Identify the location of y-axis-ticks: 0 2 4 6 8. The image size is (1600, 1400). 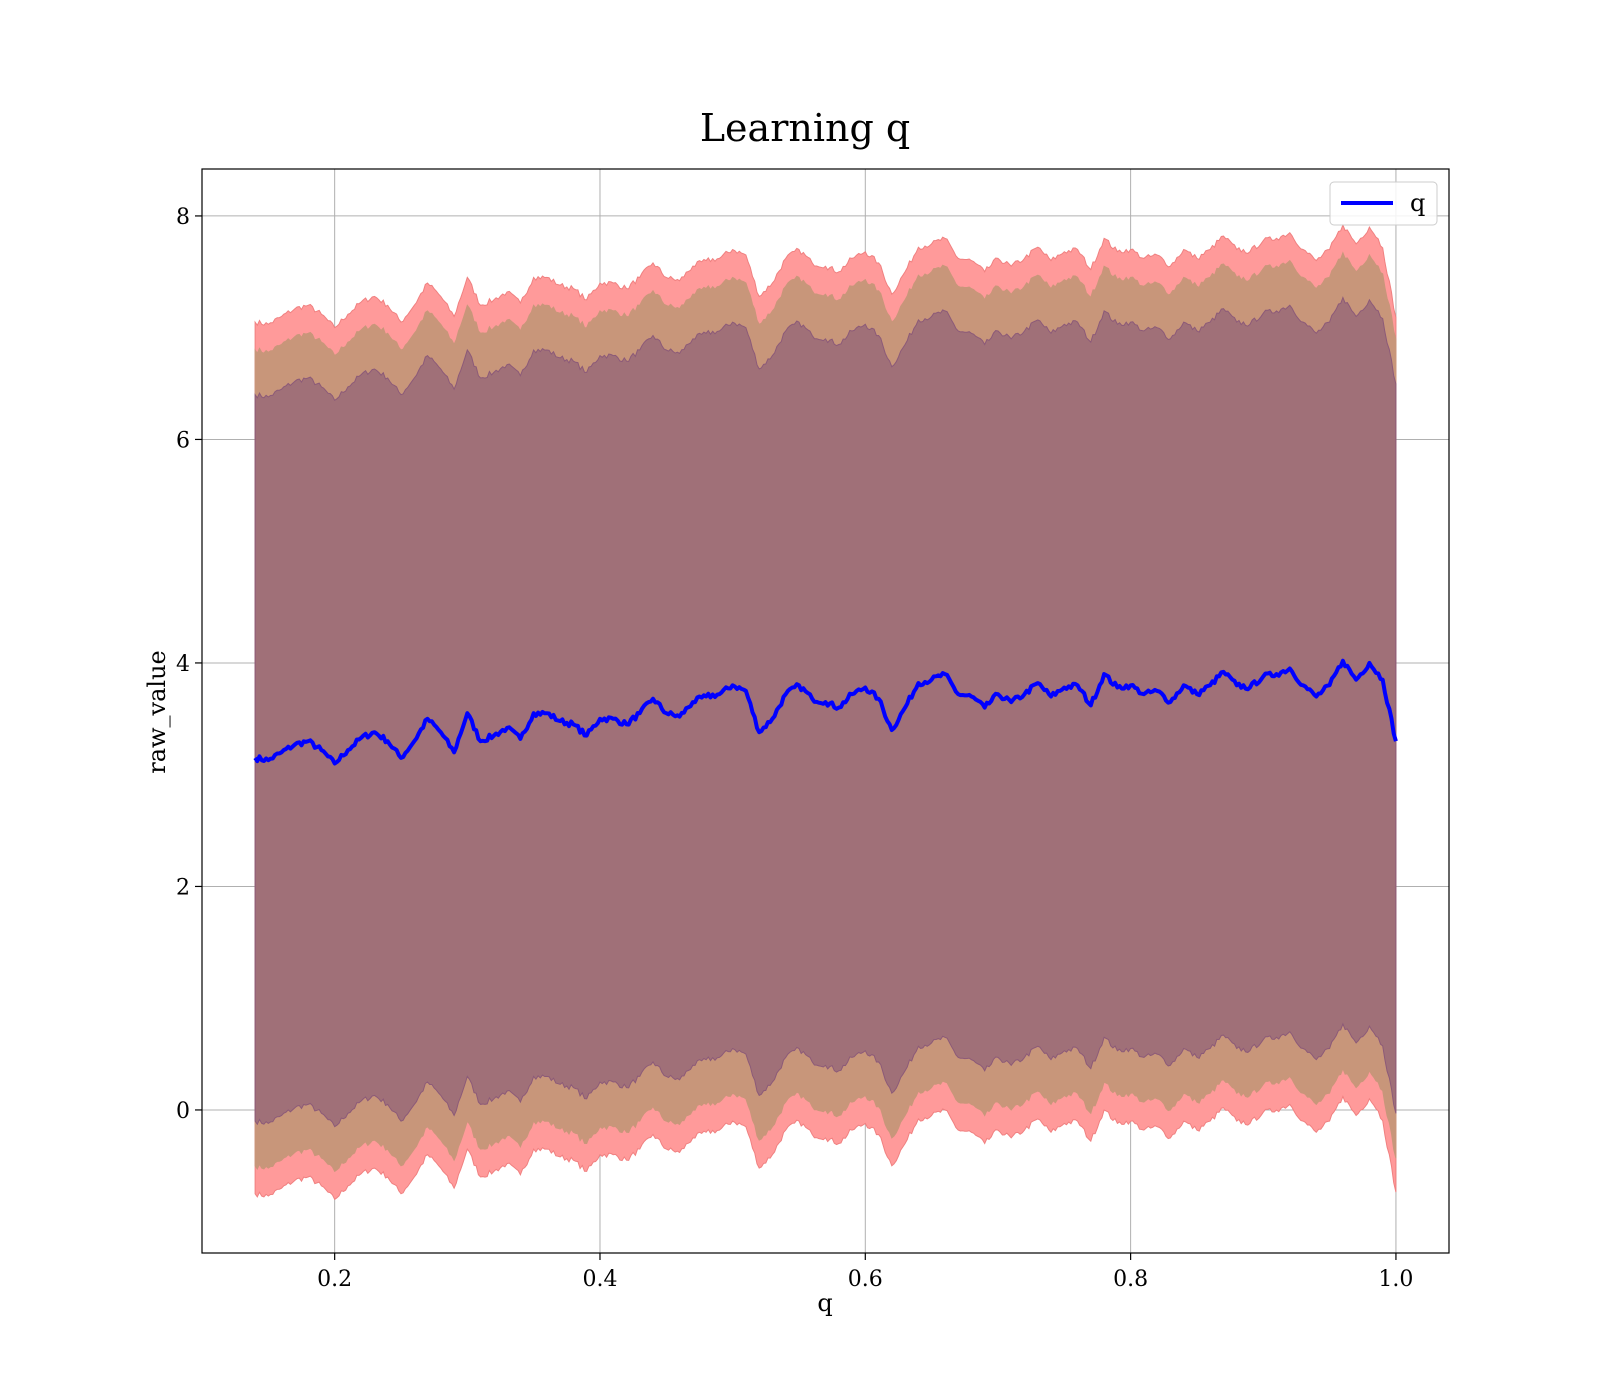
(189, 664).